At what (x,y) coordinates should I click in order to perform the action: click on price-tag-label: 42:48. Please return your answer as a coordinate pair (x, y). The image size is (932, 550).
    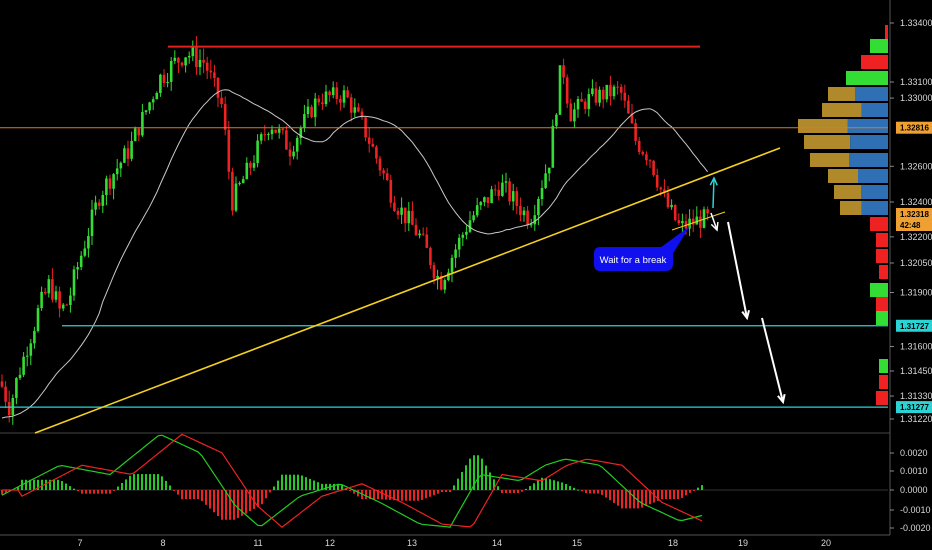
    Looking at the image, I should click on (910, 225).